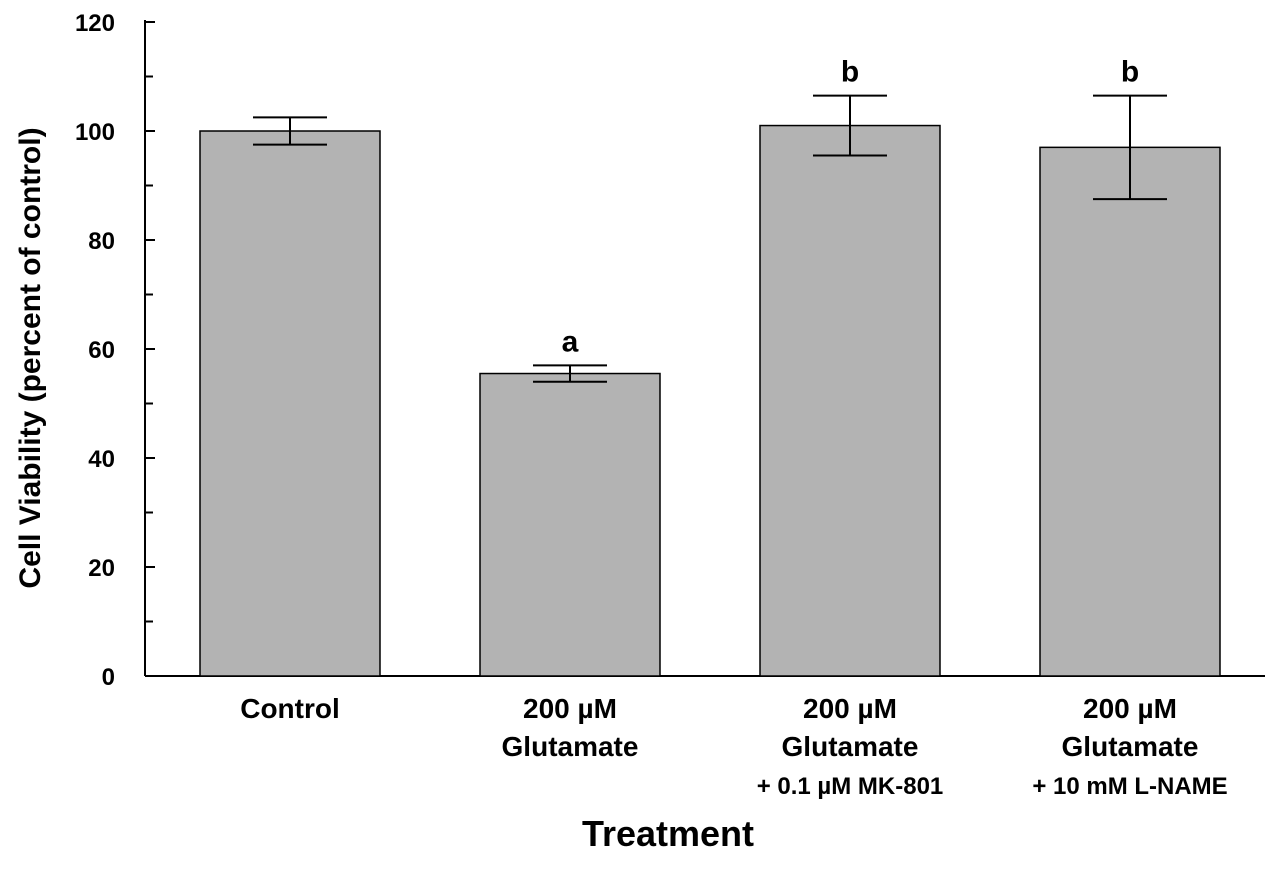  What do you see at coordinates (95, 132) in the screenshot?
I see `y-tick-label: 100` at bounding box center [95, 132].